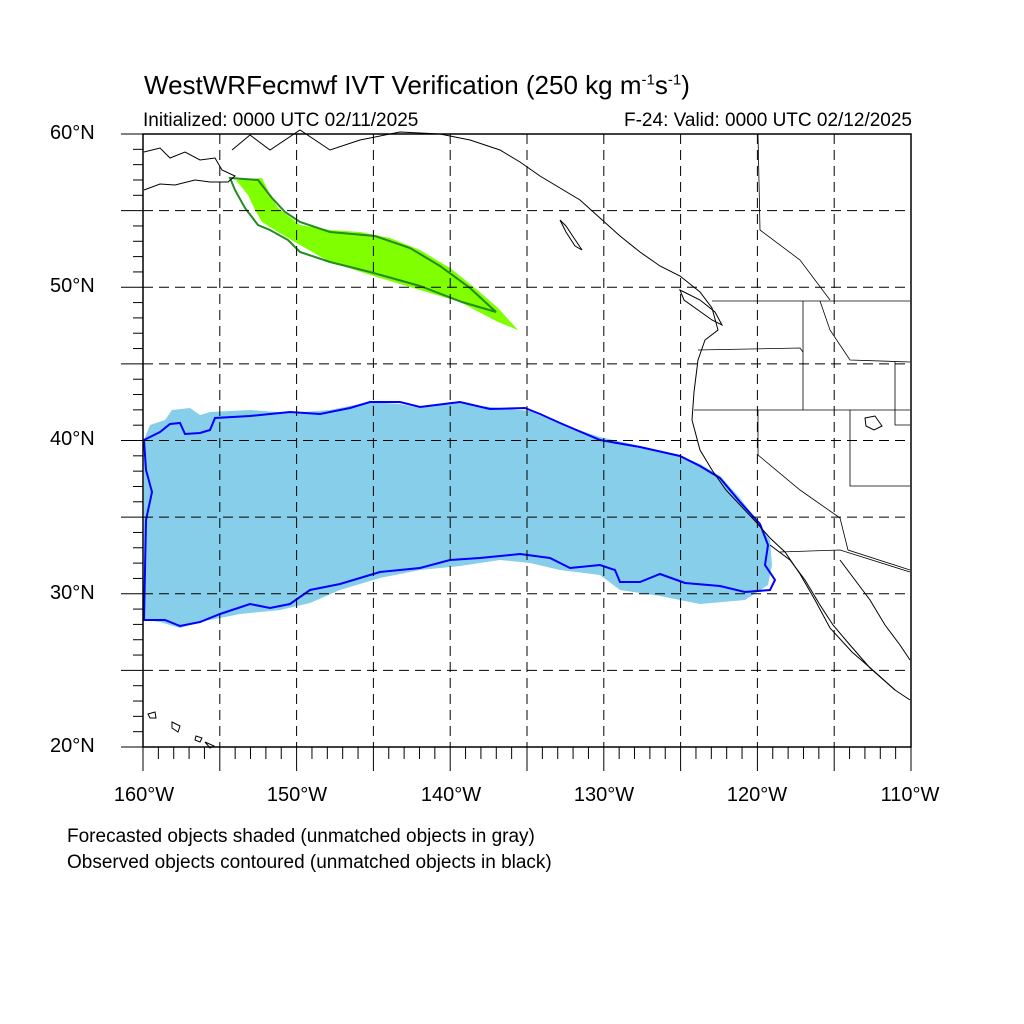 The image size is (1024, 1024). Describe the element at coordinates (879, 448) in the screenshot. I see `ut-border` at that location.